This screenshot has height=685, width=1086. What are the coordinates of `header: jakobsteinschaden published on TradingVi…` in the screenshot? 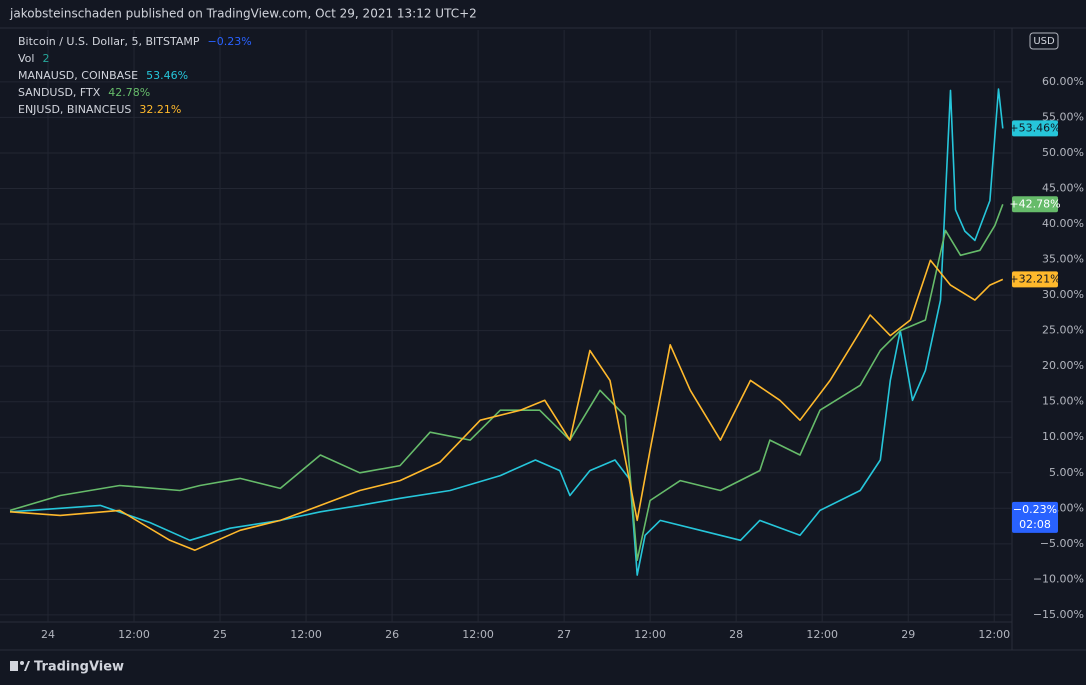 It's located at (243, 14).